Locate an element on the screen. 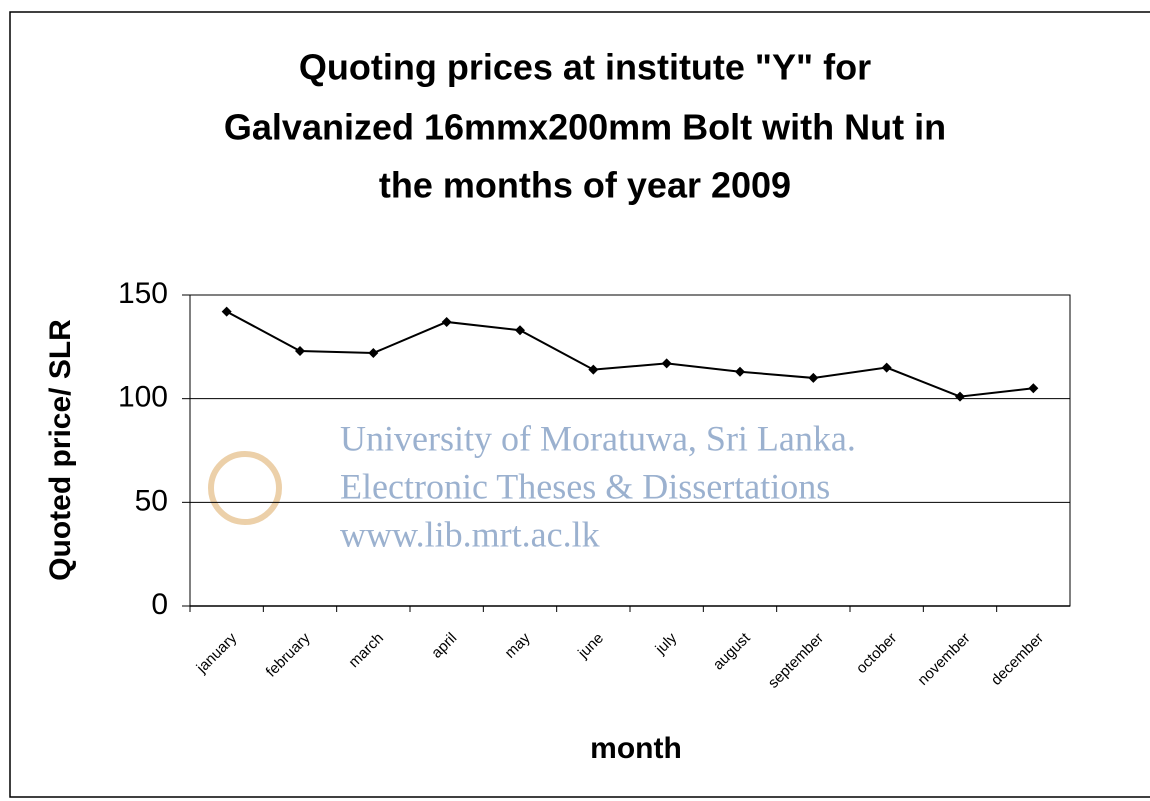 The image size is (1150, 801). chart-title: Quoting prices at institute "Y" for is located at coordinates (585, 67).